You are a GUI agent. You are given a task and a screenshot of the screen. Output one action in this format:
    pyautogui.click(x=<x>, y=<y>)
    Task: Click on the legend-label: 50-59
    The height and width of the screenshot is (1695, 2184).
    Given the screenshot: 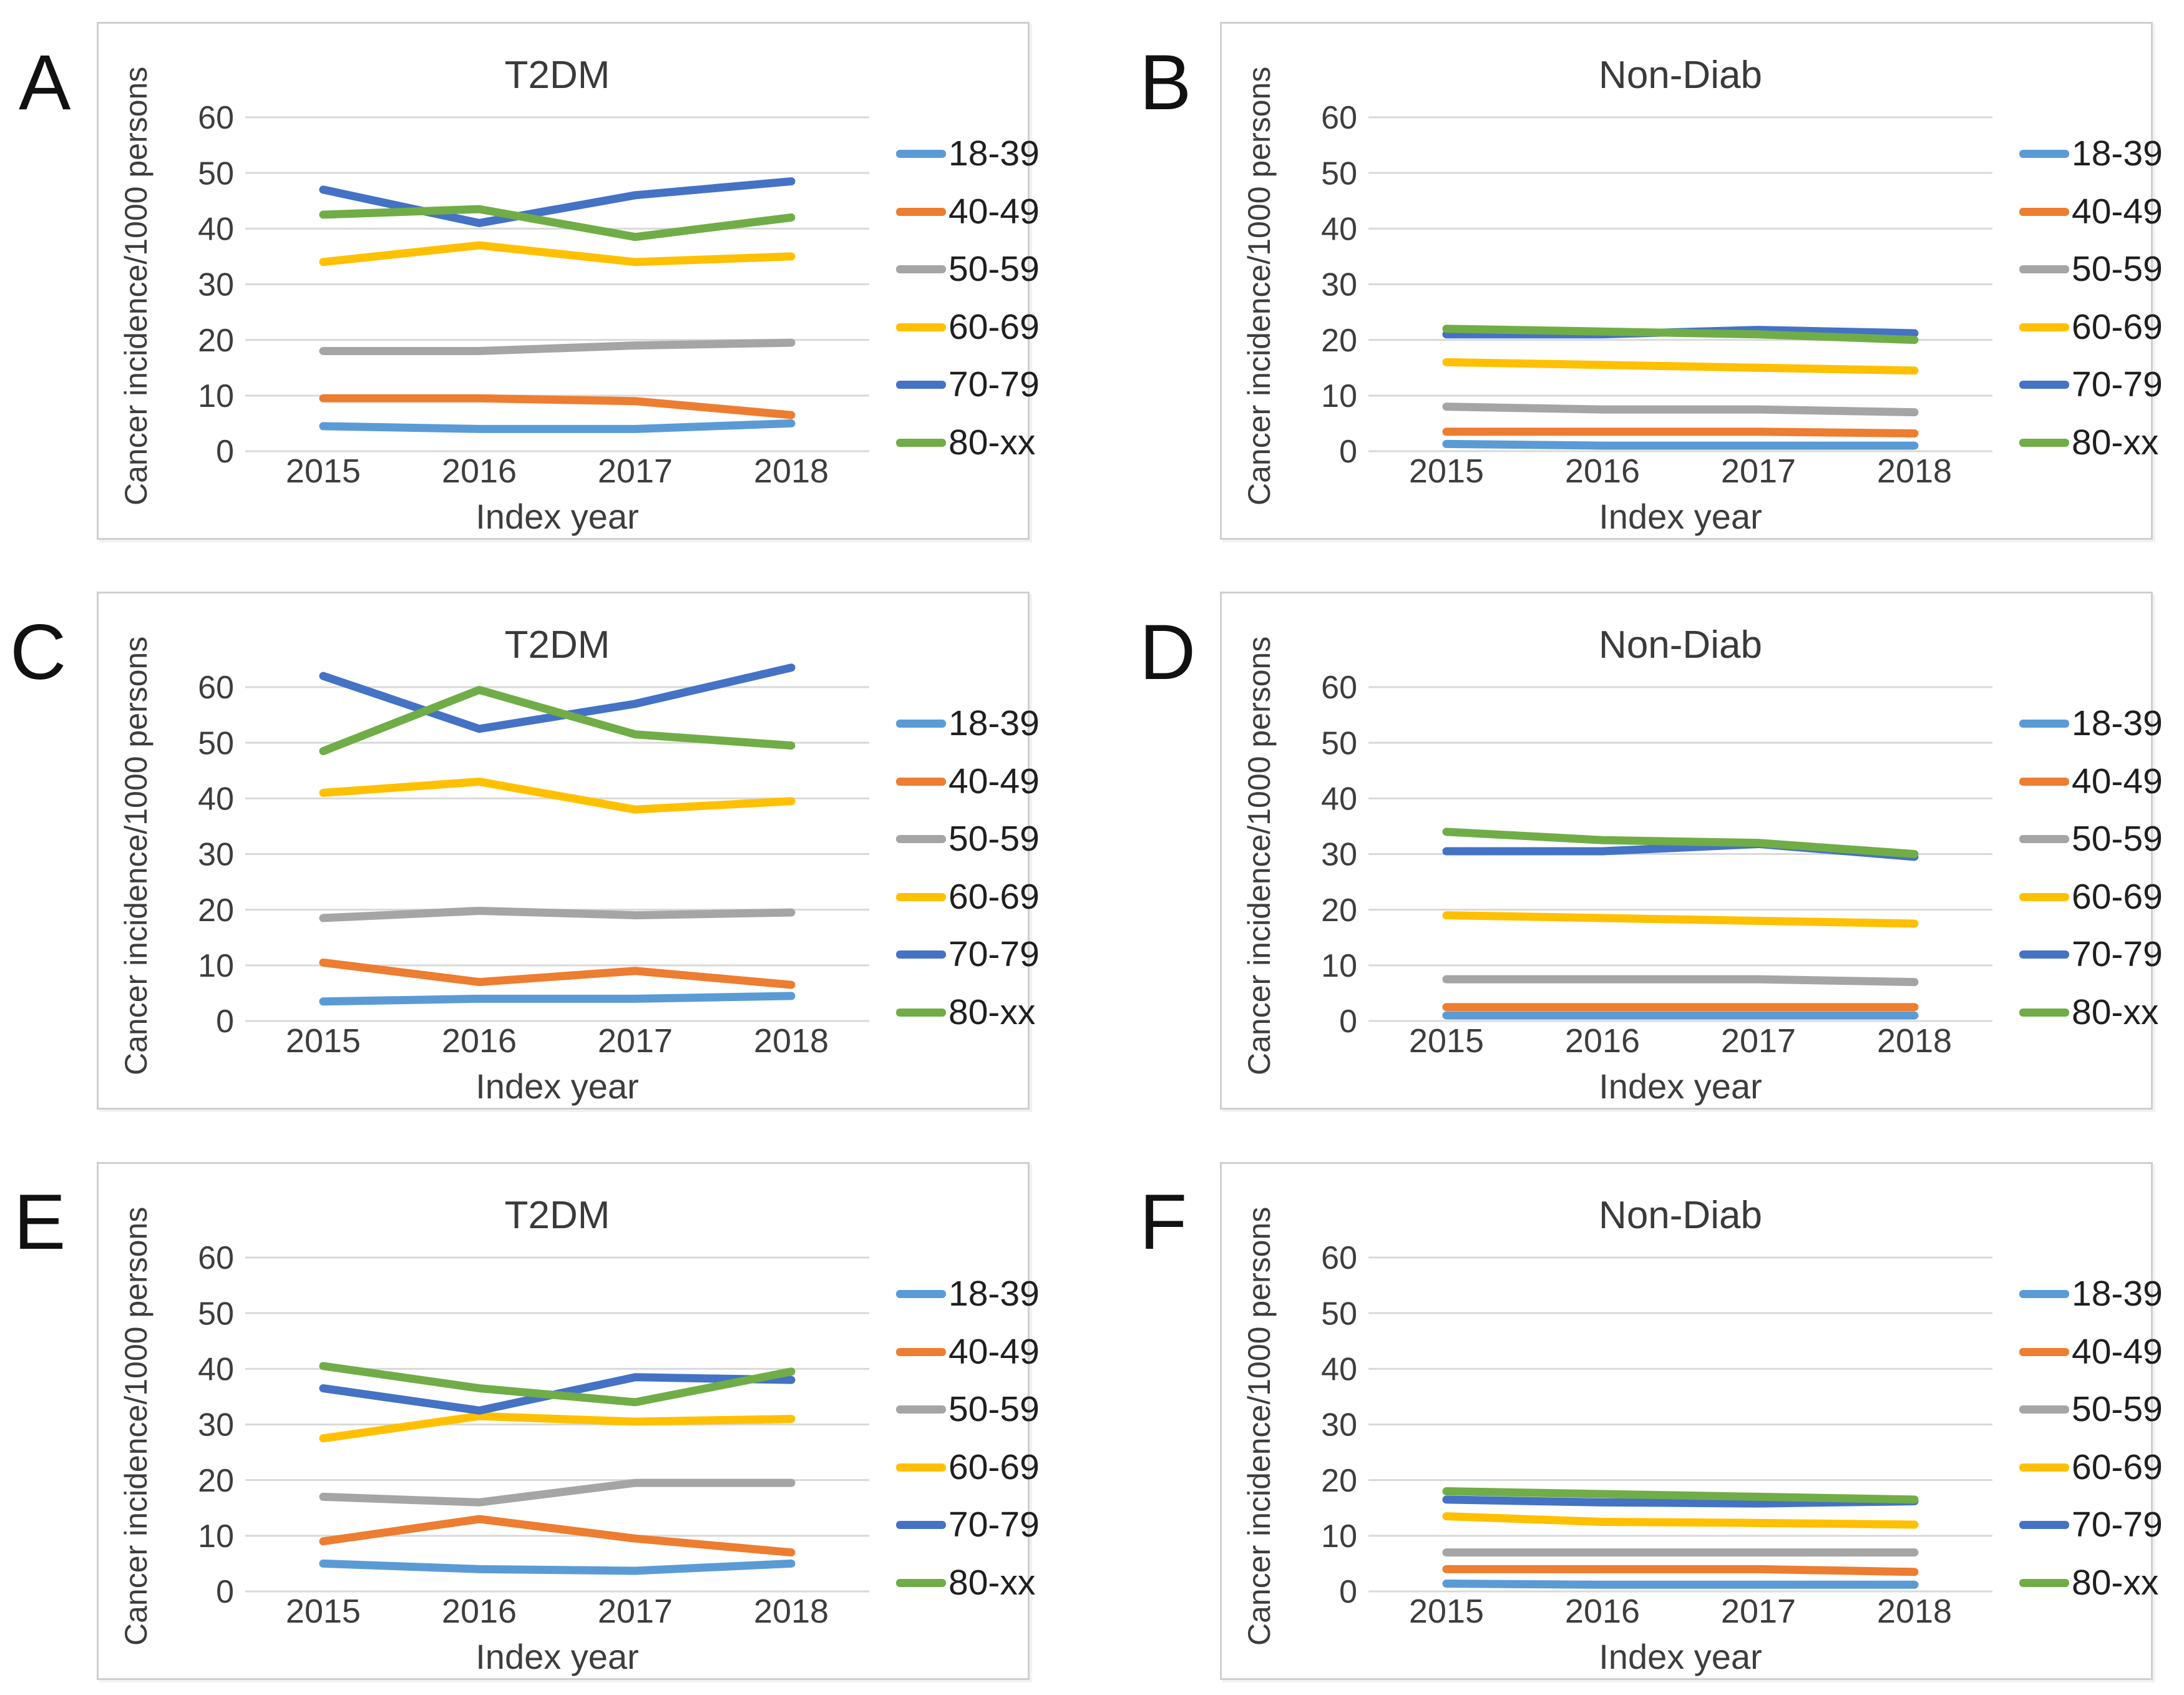 What is the action you would take?
    pyautogui.click(x=2117, y=269)
    